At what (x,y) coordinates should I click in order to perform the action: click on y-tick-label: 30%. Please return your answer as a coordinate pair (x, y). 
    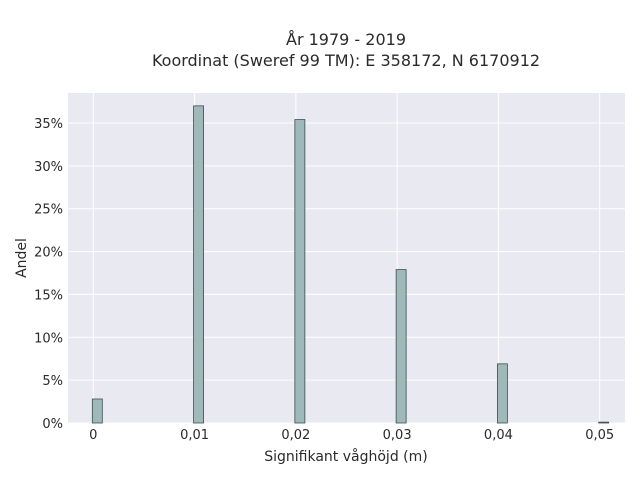
    Looking at the image, I should click on (48, 167).